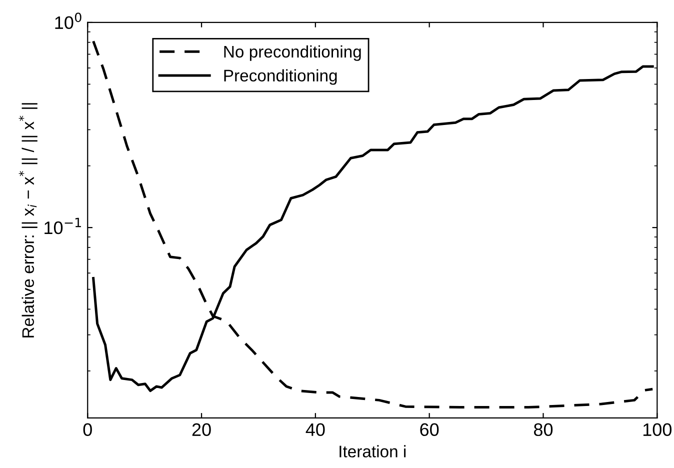 Image resolution: width=674 pixels, height=468 pixels. Describe the element at coordinates (373, 451) in the screenshot. I see `x-axis-title: Iteration i` at that location.